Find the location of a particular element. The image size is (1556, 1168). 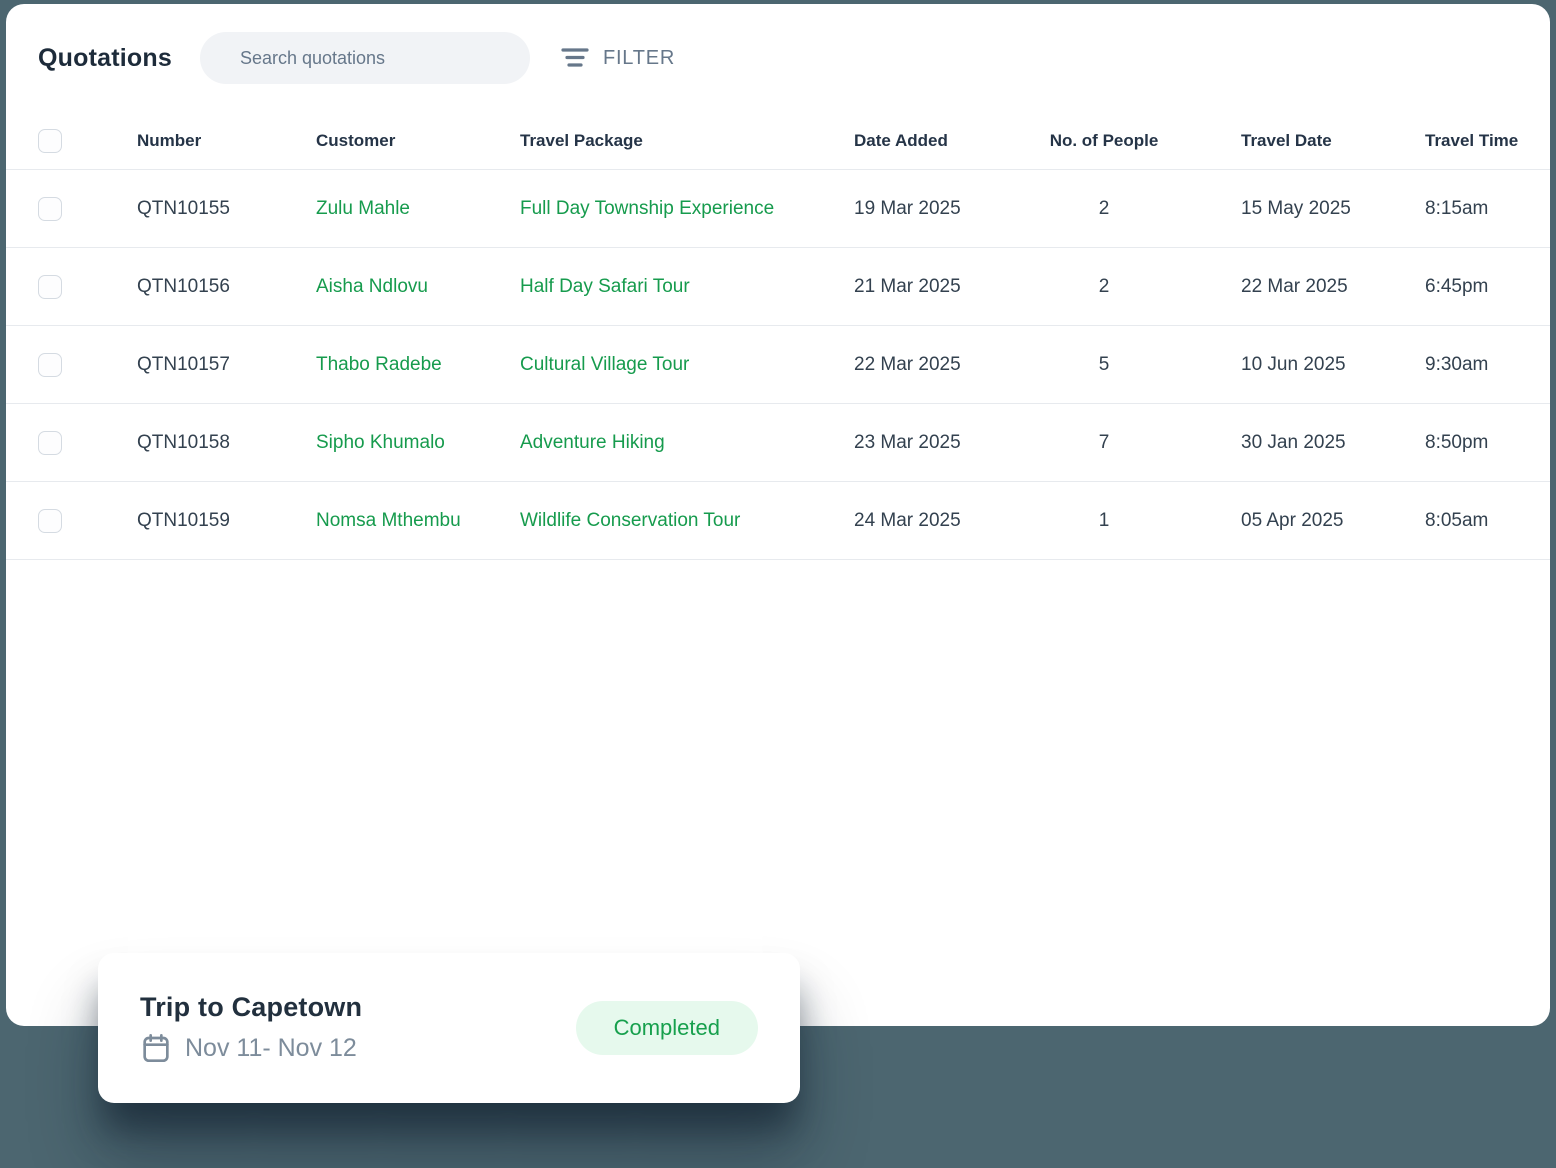

cell-customer: Nomsa Mthembu is located at coordinates (388, 520).